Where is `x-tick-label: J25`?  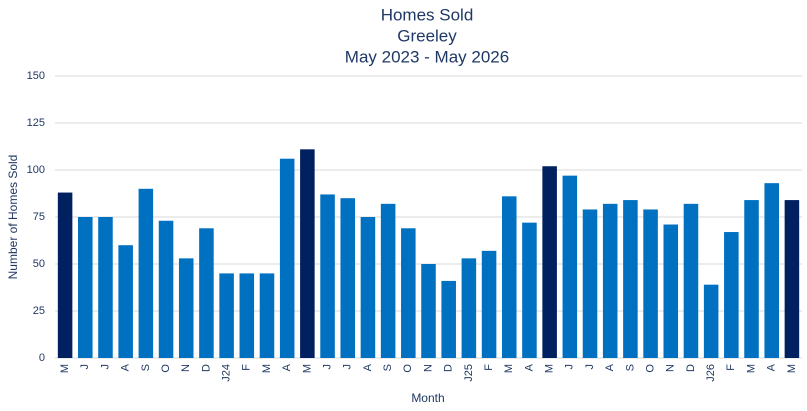 x-tick-label: J25 is located at coordinates (469, 373).